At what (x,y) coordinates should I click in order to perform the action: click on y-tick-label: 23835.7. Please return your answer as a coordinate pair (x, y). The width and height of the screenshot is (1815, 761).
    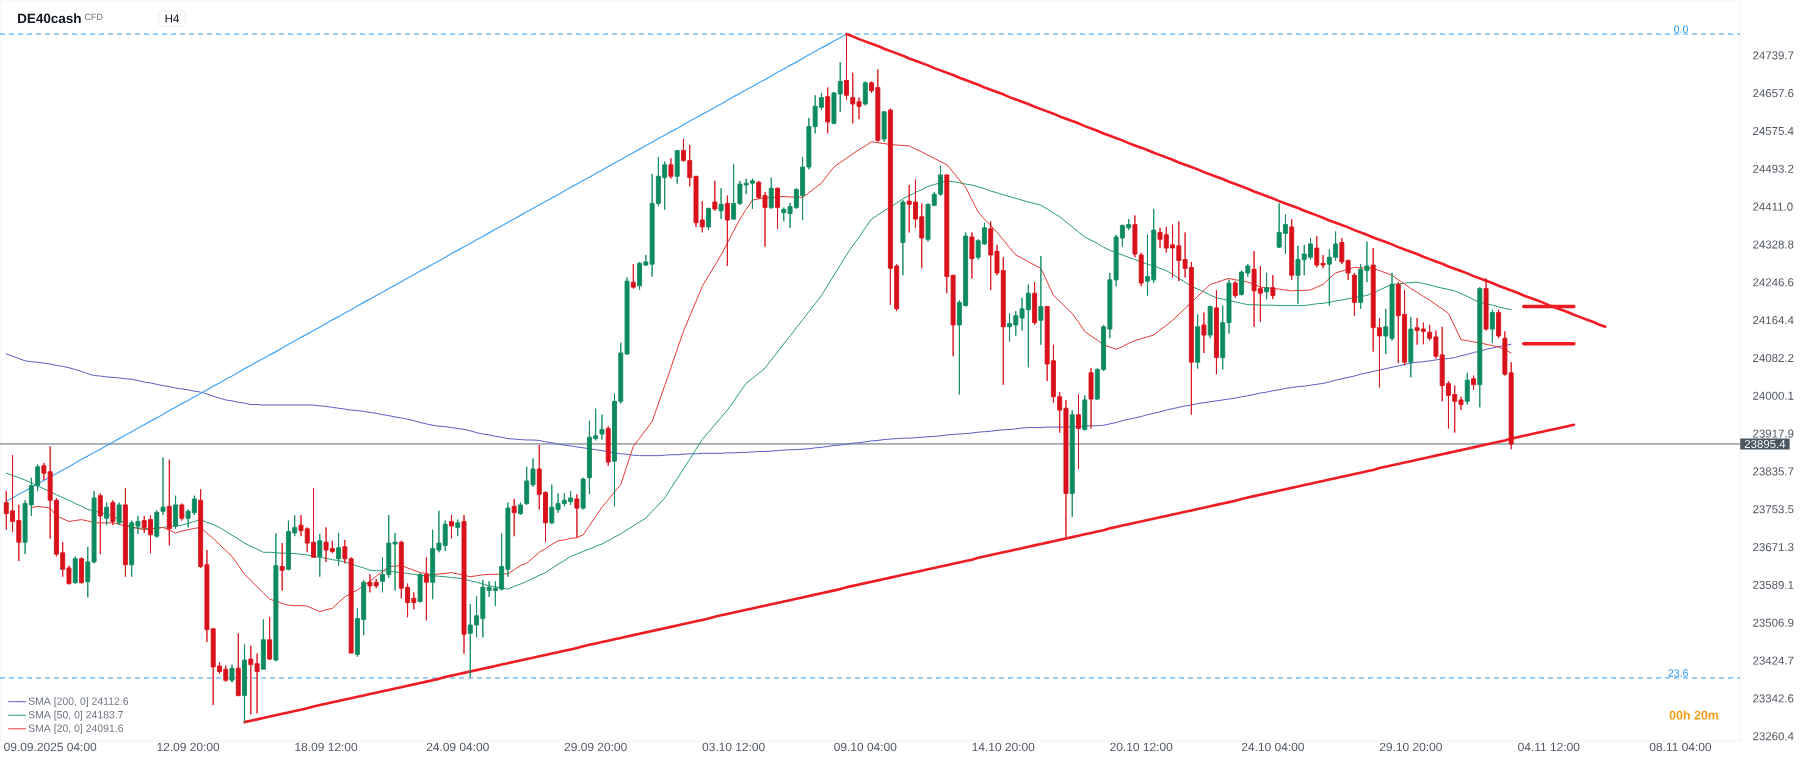
    Looking at the image, I should click on (1773, 471).